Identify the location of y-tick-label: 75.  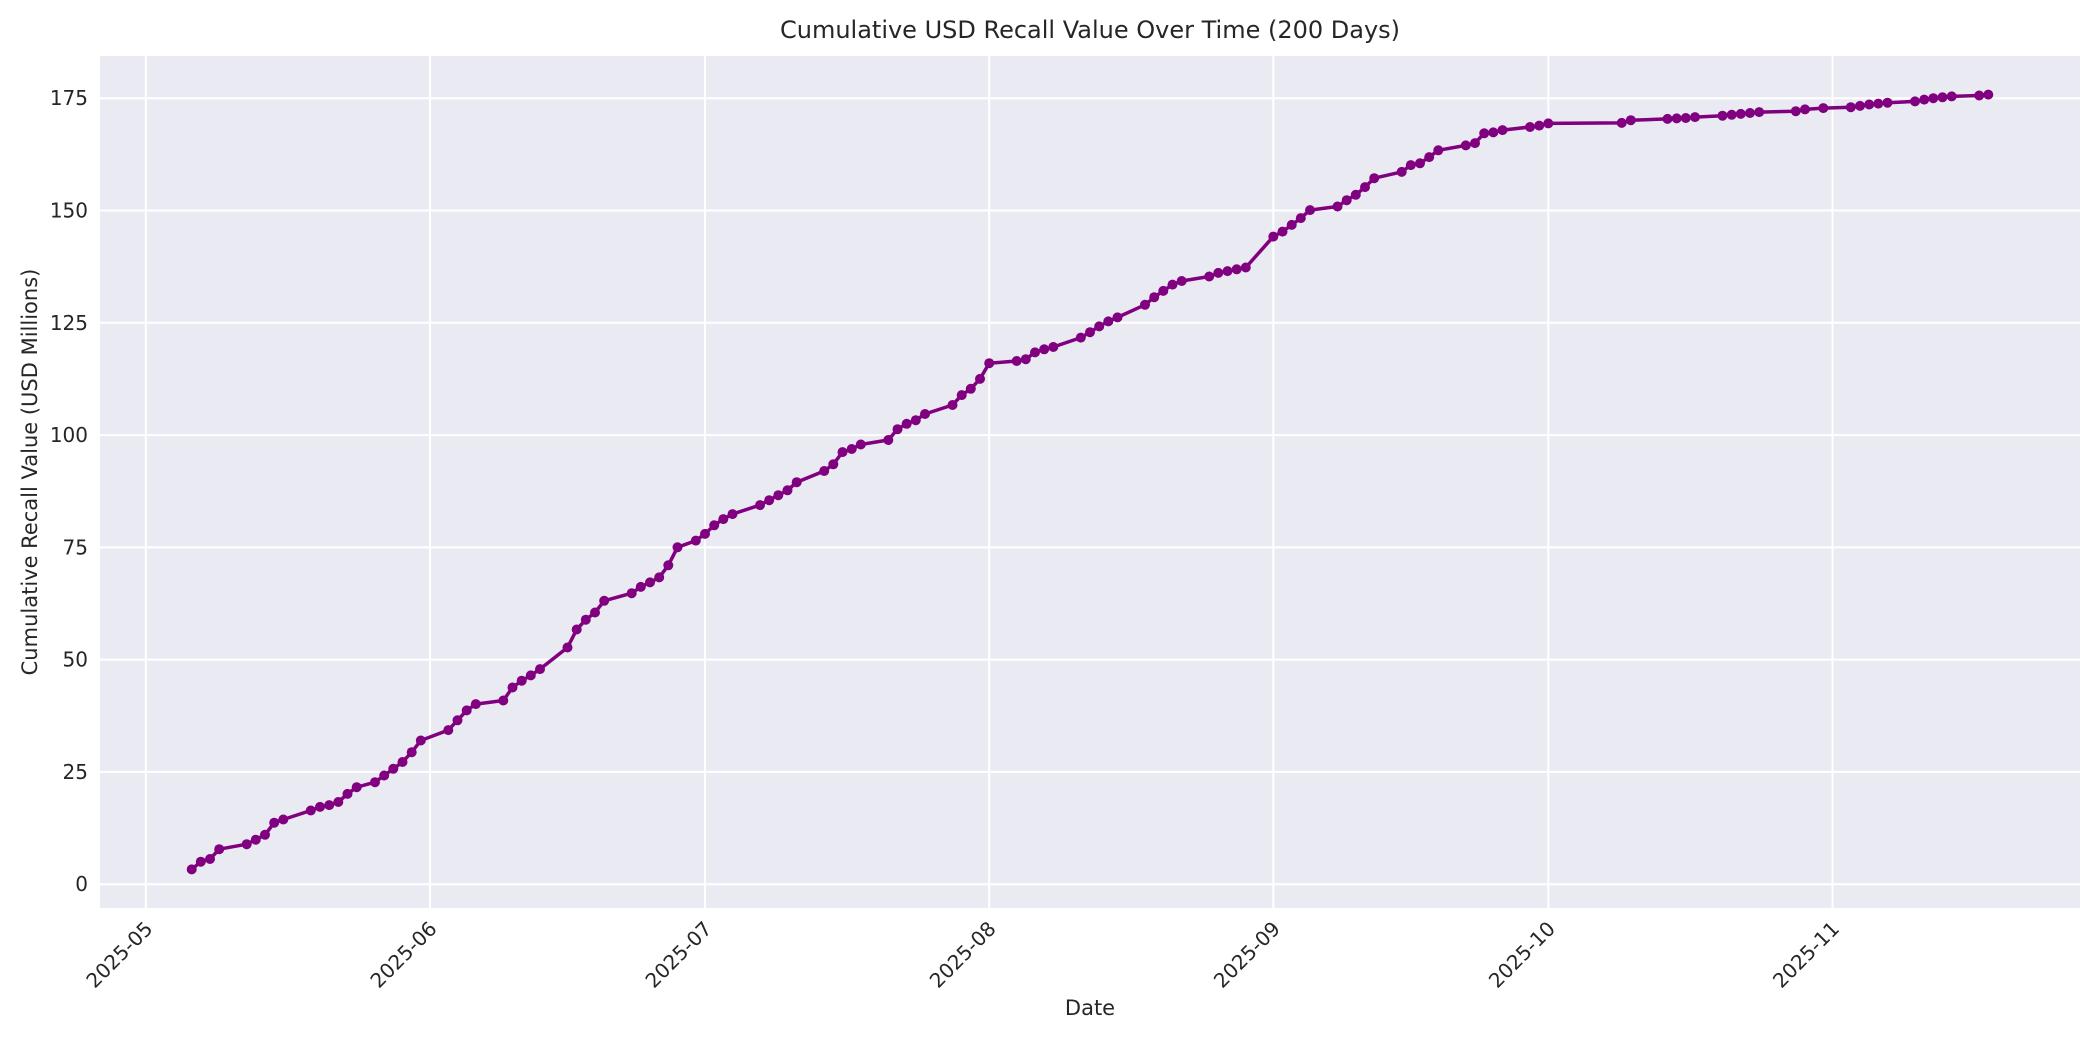
(75, 547).